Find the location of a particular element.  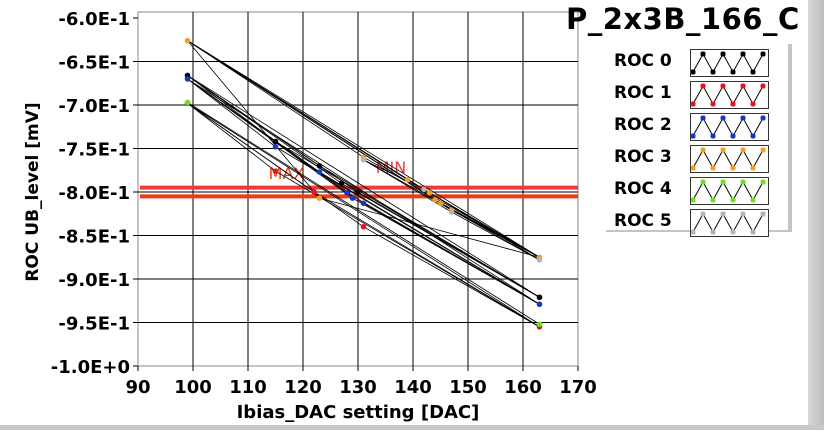

x-tick-label: 160 is located at coordinates (523, 387).